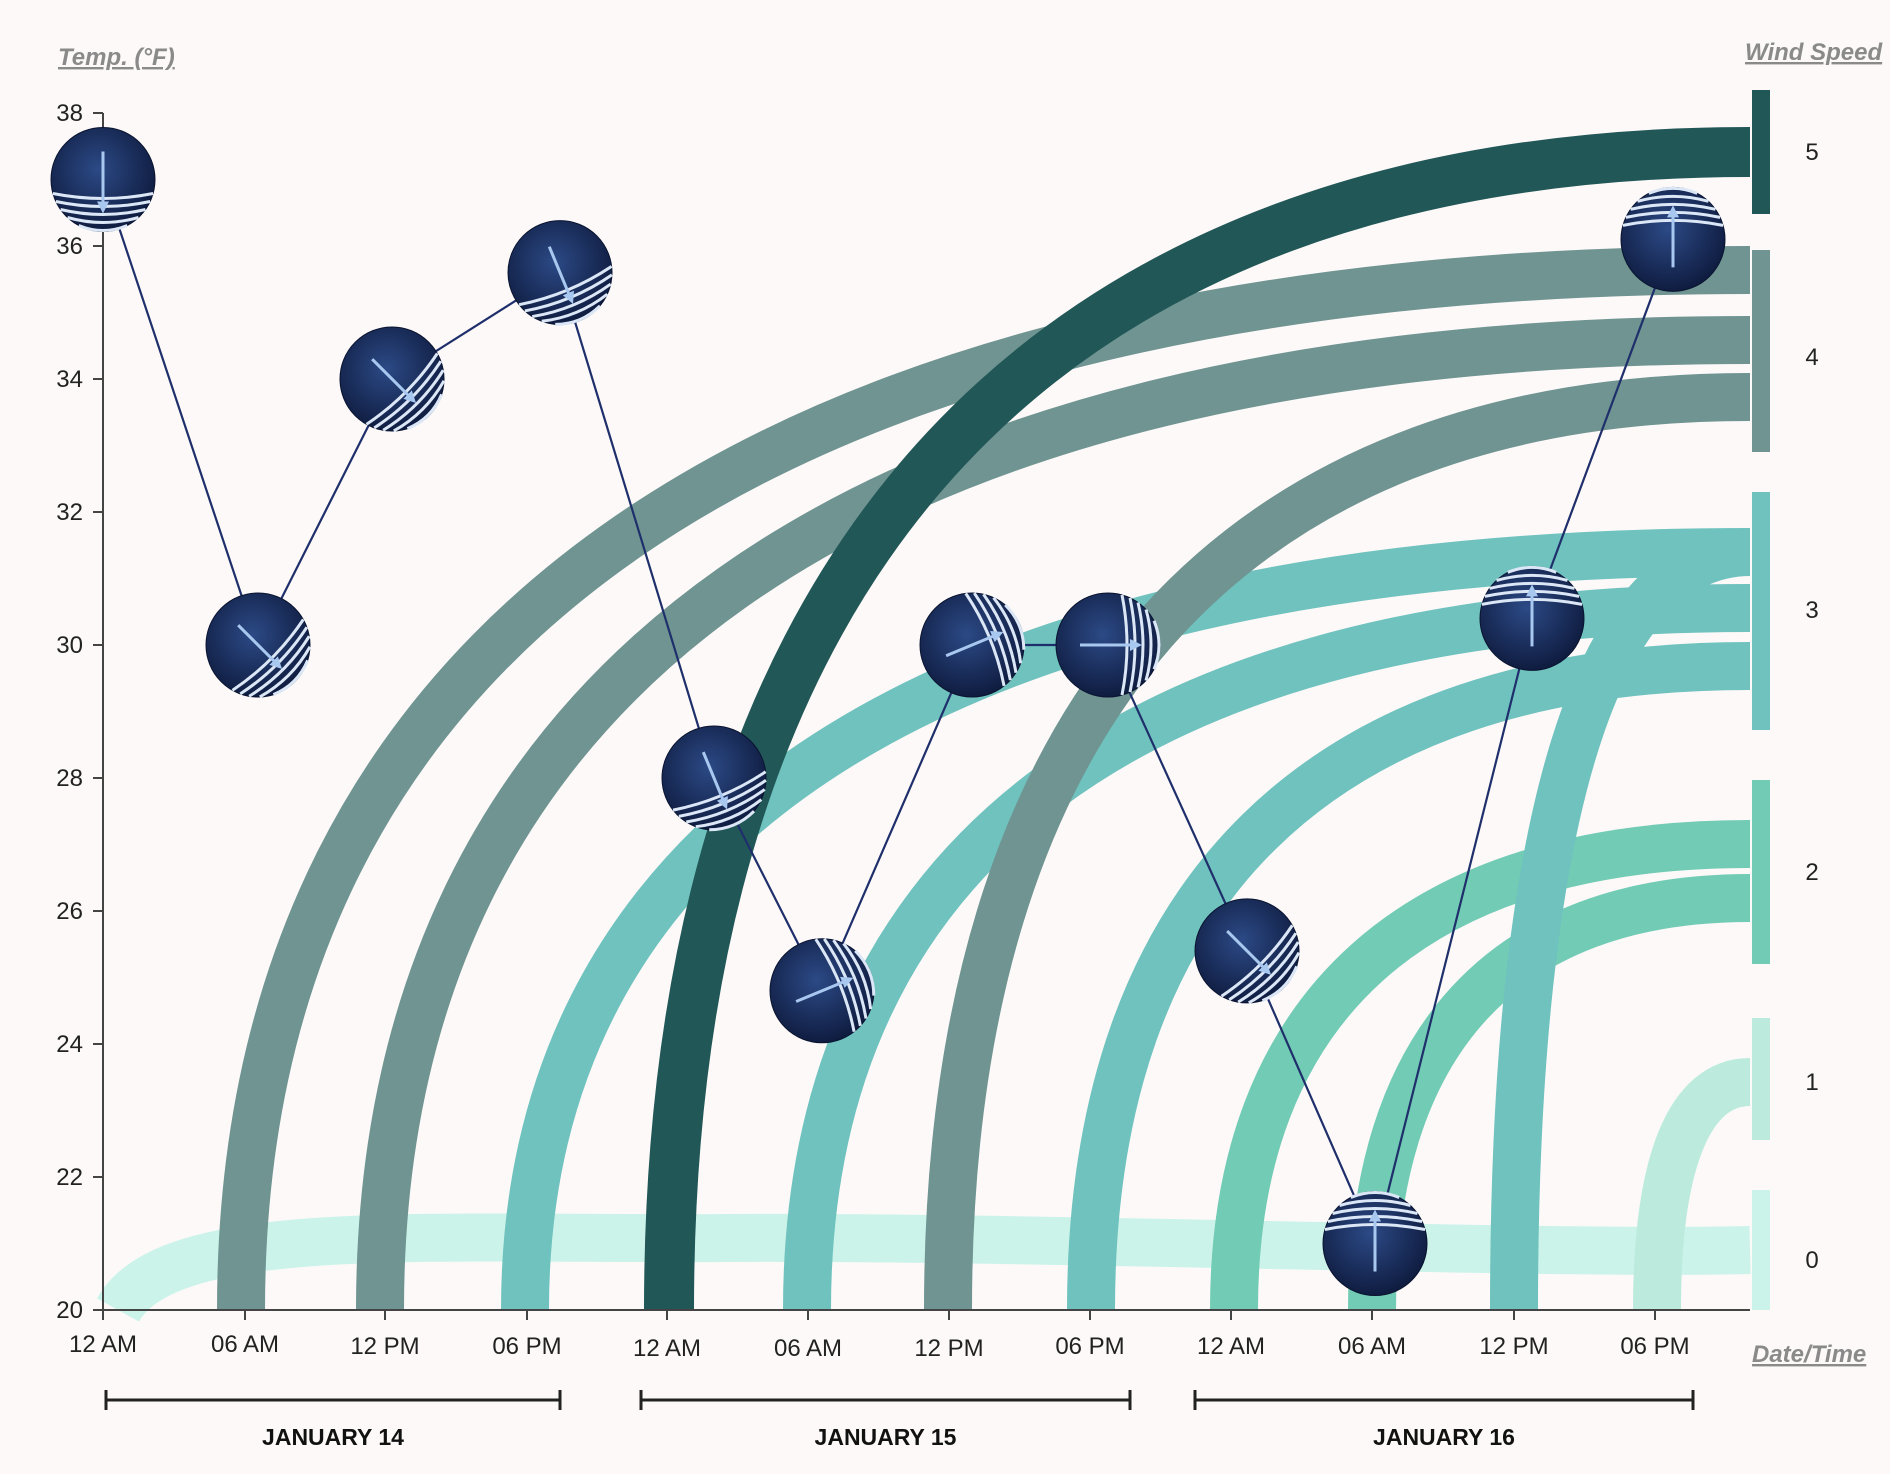 This screenshot has height=1474, width=1890. I want to click on wind-speed-tick-label: 1, so click(1811, 1082).